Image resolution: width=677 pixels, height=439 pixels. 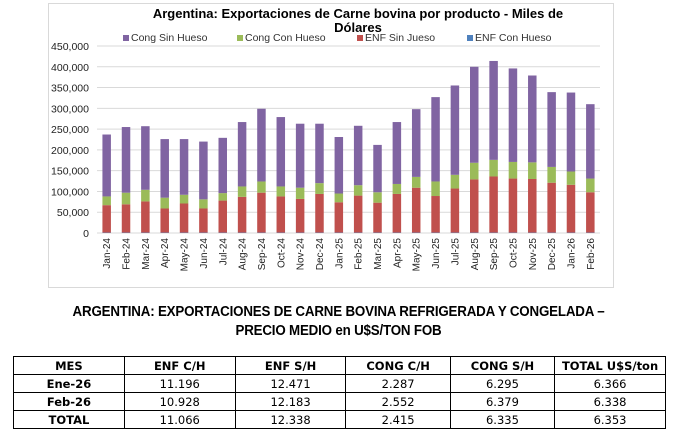 What do you see at coordinates (69, 419) in the screenshot?
I see `cell-mes: TOTAL` at bounding box center [69, 419].